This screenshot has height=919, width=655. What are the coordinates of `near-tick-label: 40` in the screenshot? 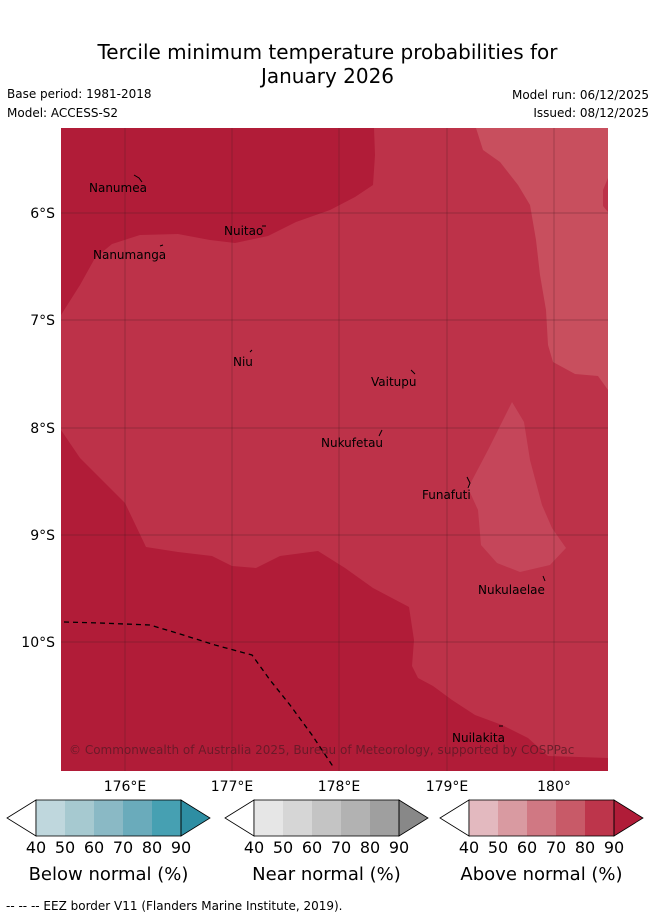 It's located at (254, 847).